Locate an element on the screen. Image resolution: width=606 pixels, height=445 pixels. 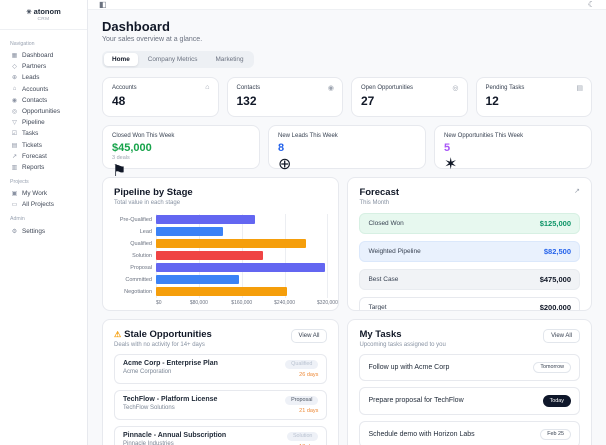
tab-marketing: Marketing is located at coordinates (229, 59).